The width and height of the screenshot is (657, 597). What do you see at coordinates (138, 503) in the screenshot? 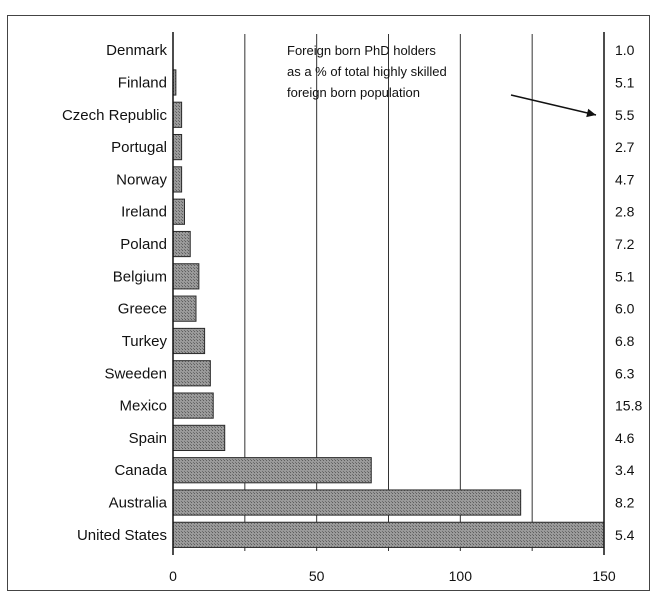
I see `category-label: Australia` at bounding box center [138, 503].